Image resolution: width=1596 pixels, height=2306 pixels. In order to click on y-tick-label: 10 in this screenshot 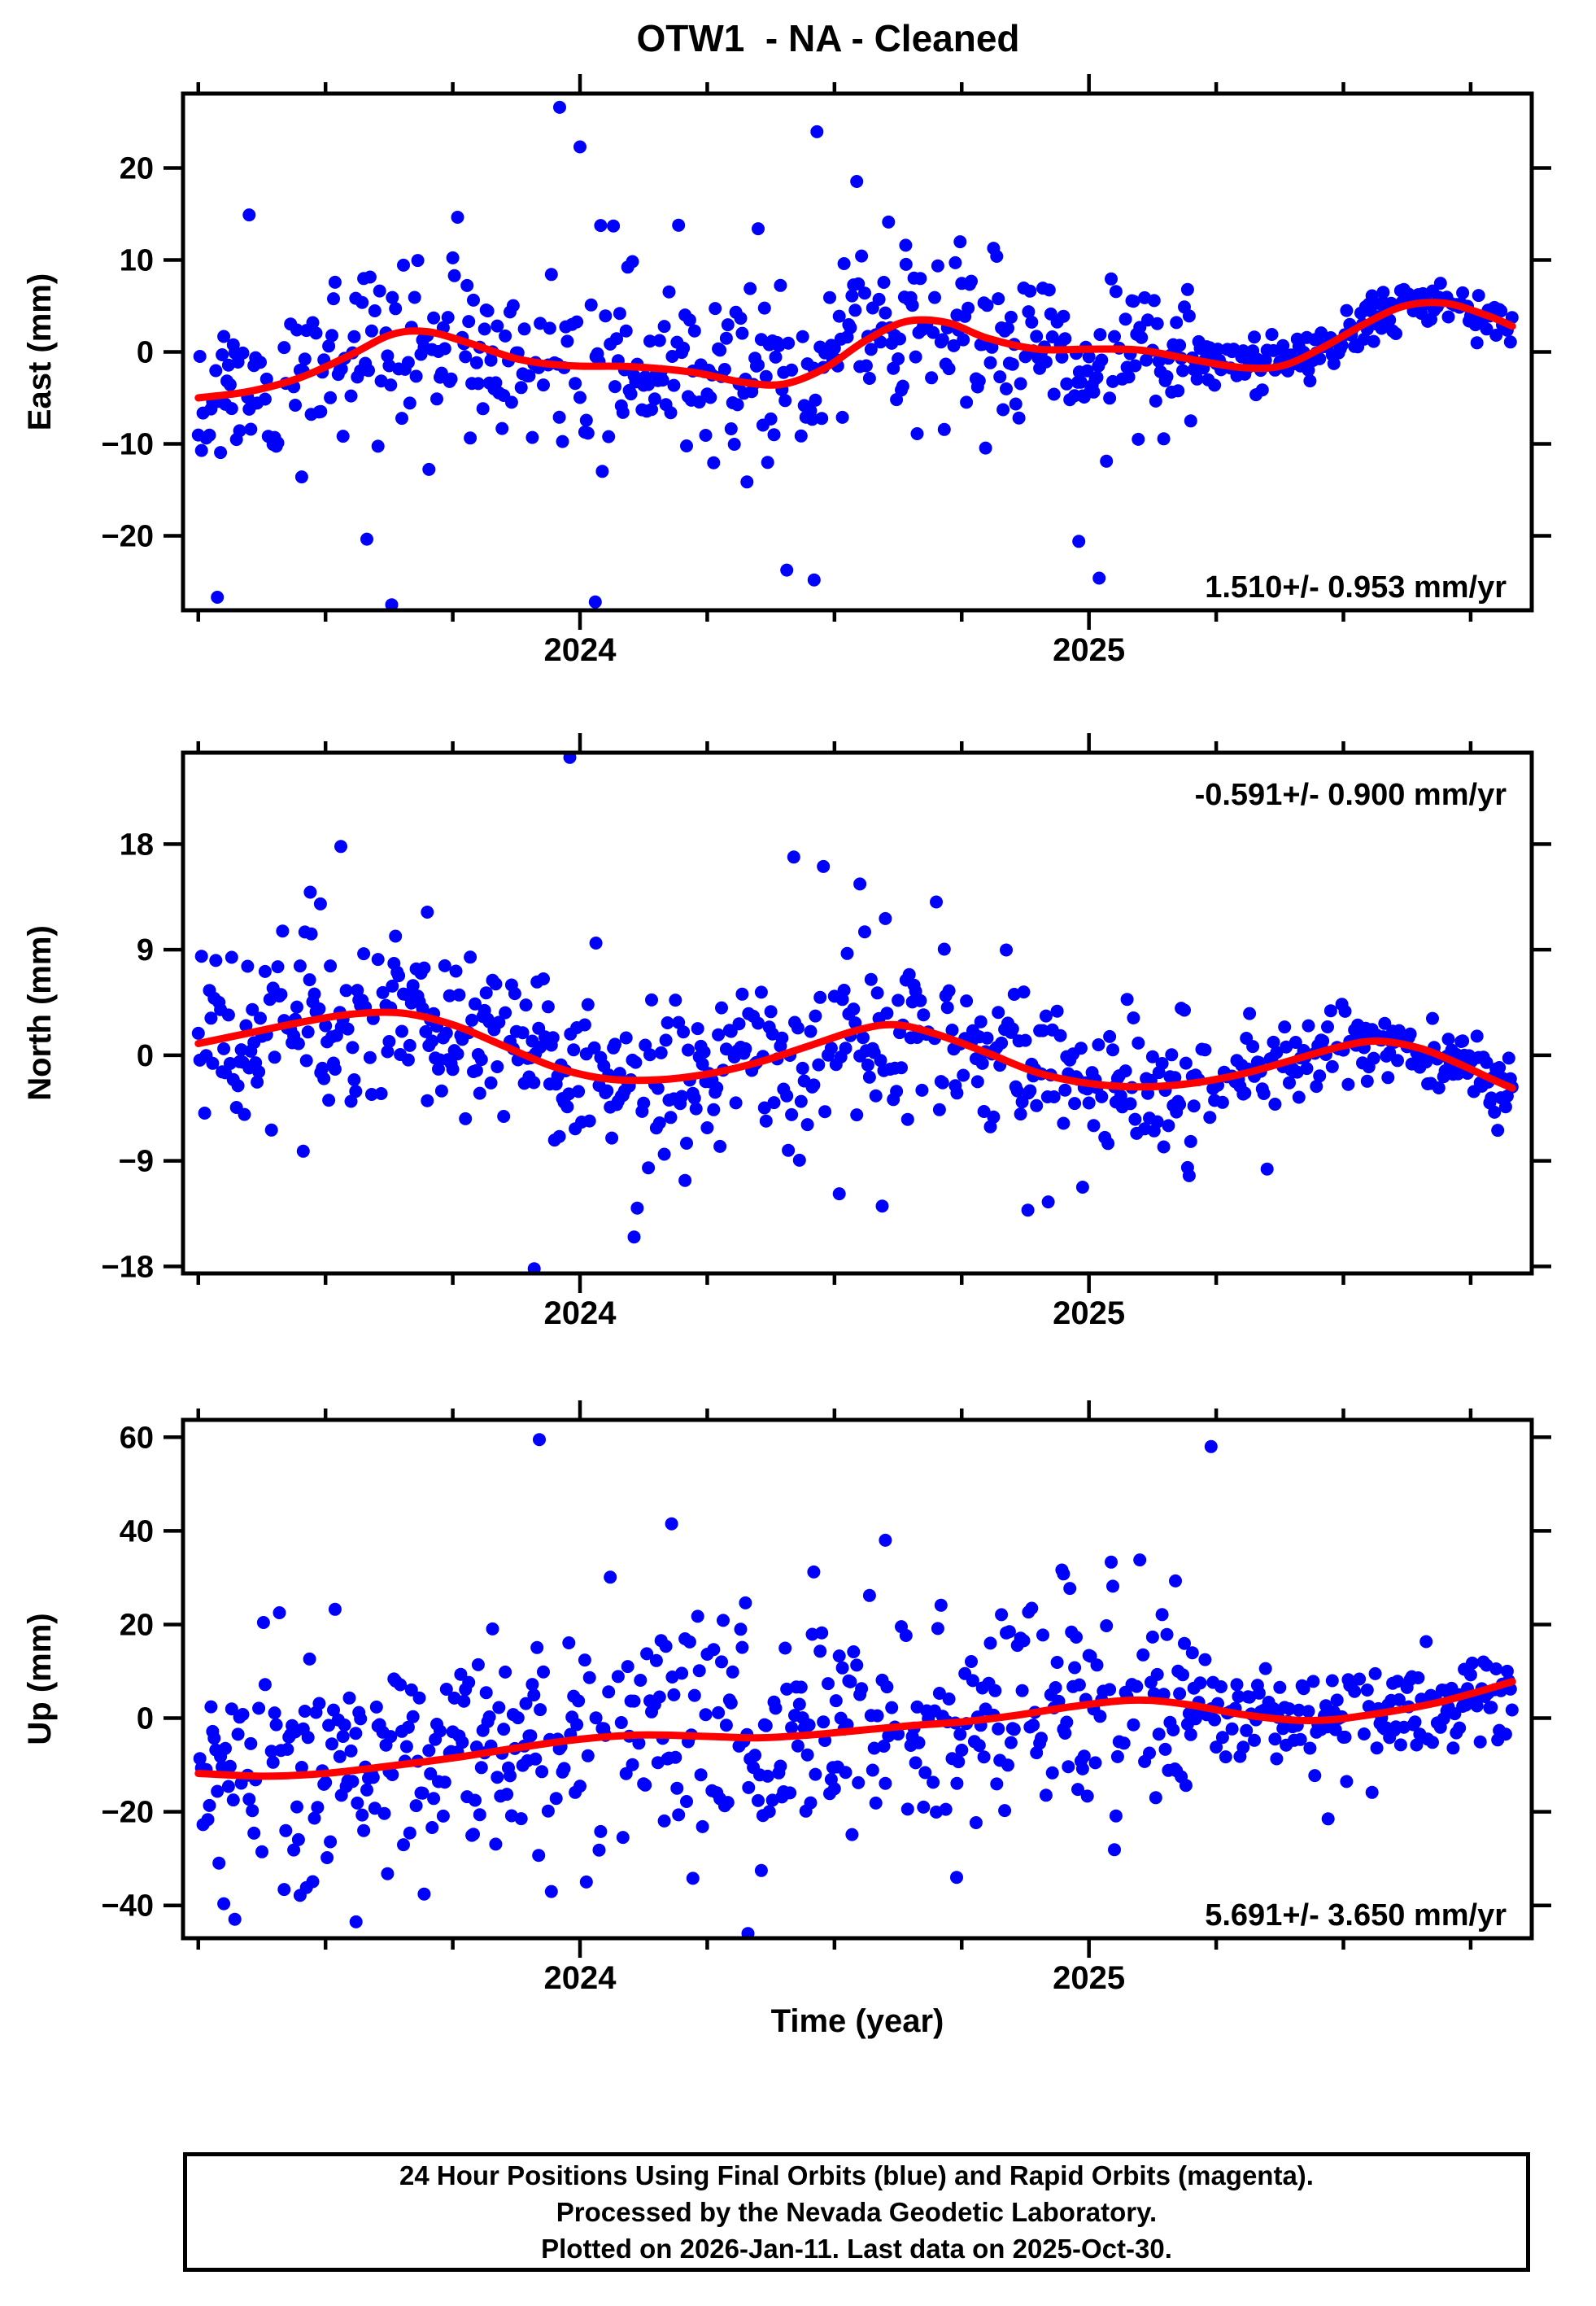, I will do `click(137, 261)`.